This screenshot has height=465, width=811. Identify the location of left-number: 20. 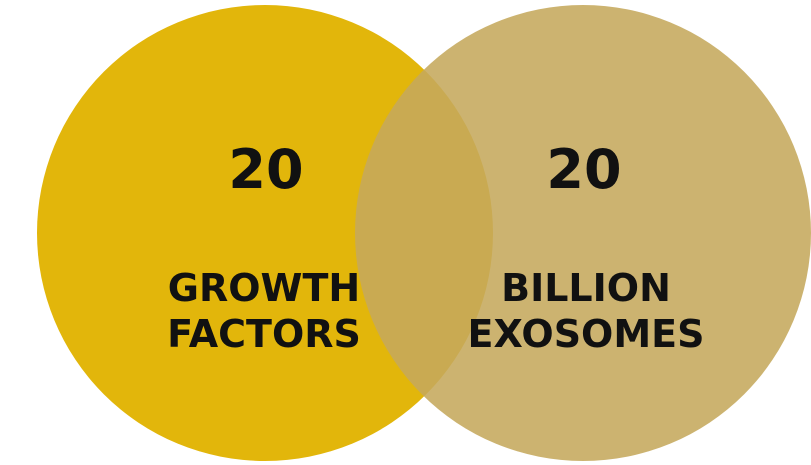
(266, 169).